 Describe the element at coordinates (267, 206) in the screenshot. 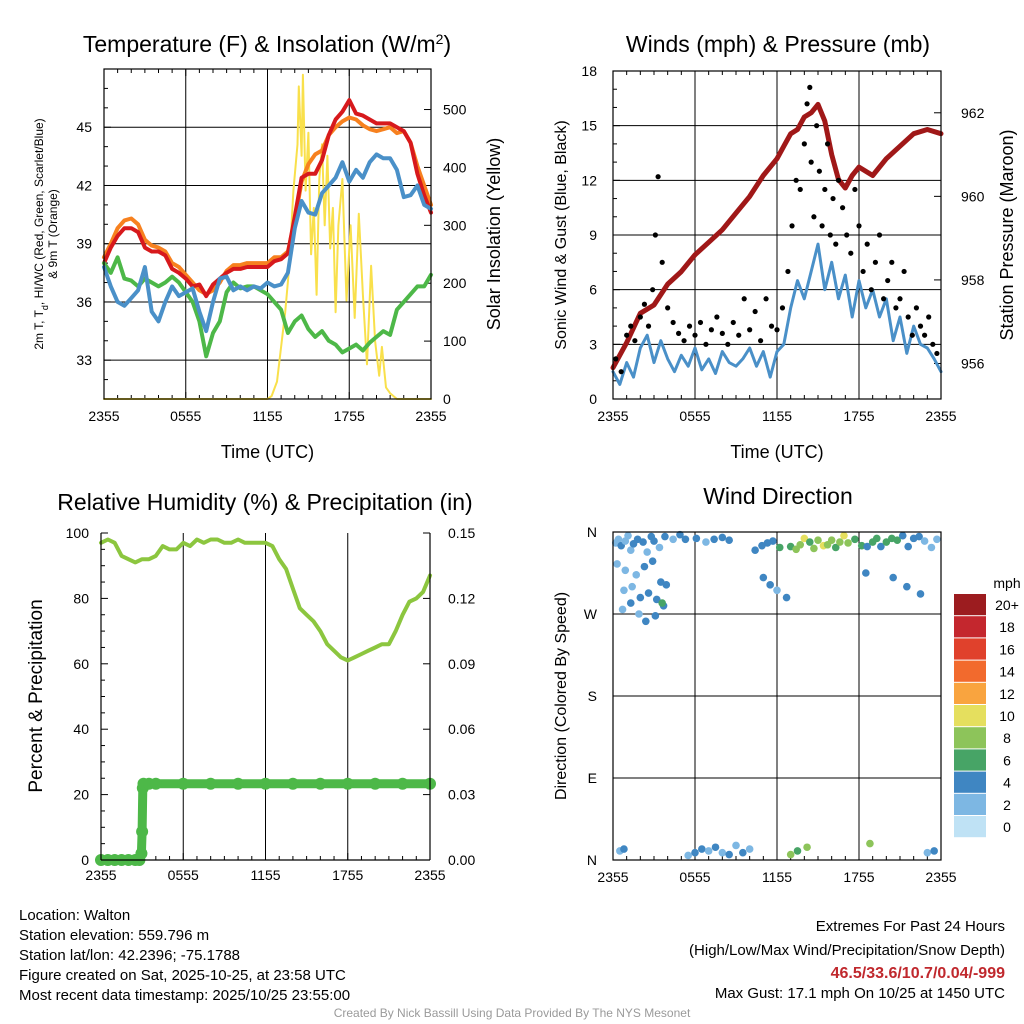

I see `series-line-orange` at that location.